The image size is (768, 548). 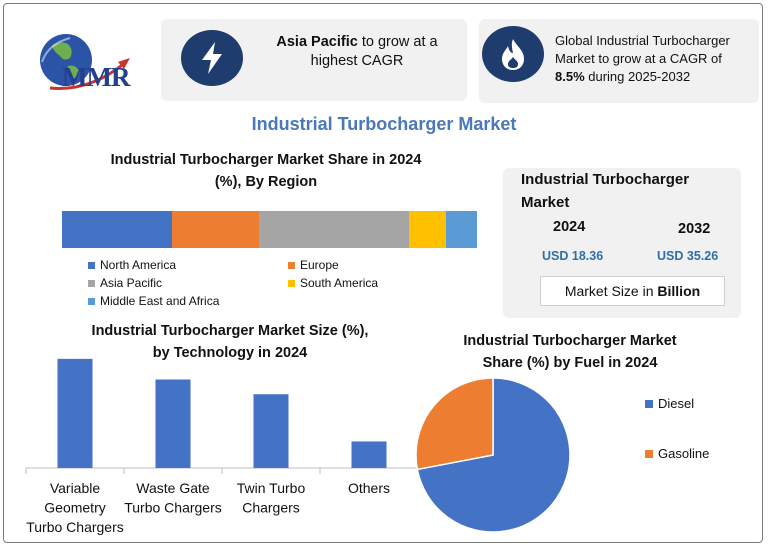 What do you see at coordinates (694, 229) in the screenshot?
I see `year-2032: 2032` at bounding box center [694, 229].